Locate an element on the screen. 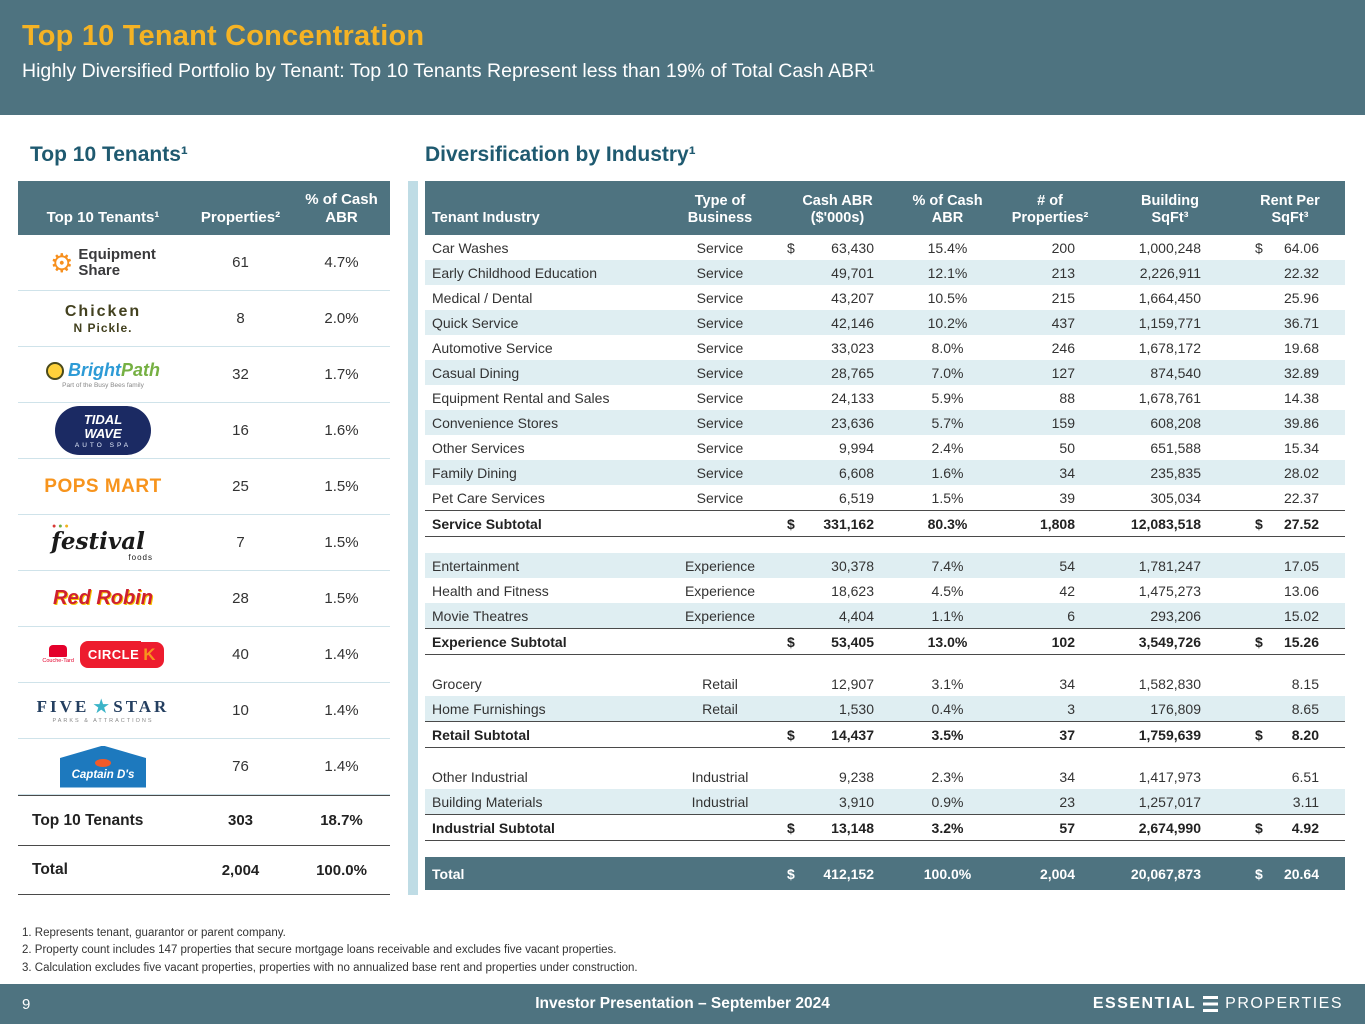 This screenshot has width=1365, height=1024. tenant-logo-cell: Red Robin is located at coordinates (103, 598).